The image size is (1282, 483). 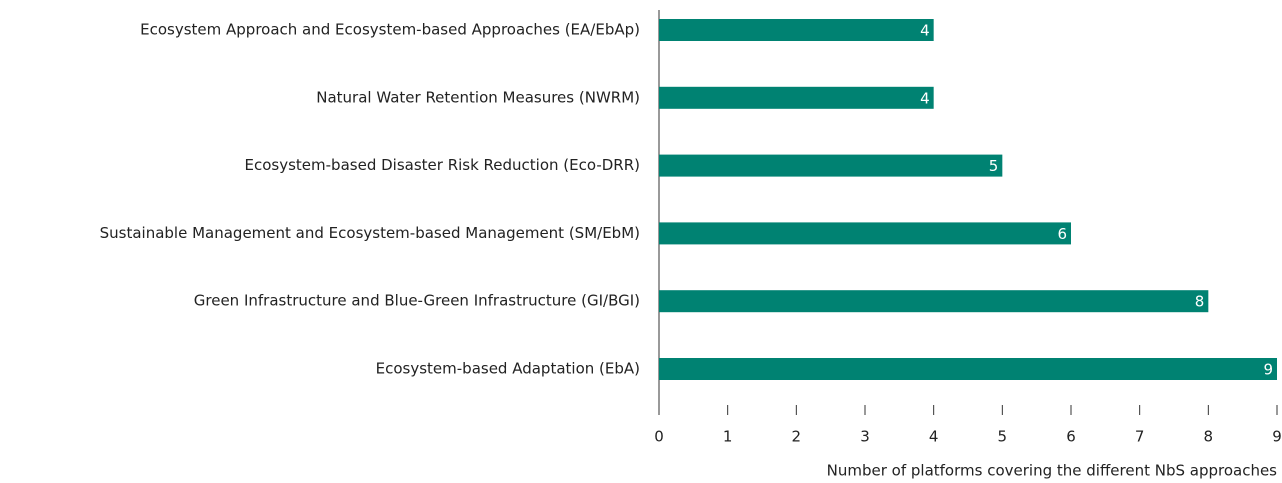 What do you see at coordinates (1071, 437) in the screenshot?
I see `x-tick-label: 6` at bounding box center [1071, 437].